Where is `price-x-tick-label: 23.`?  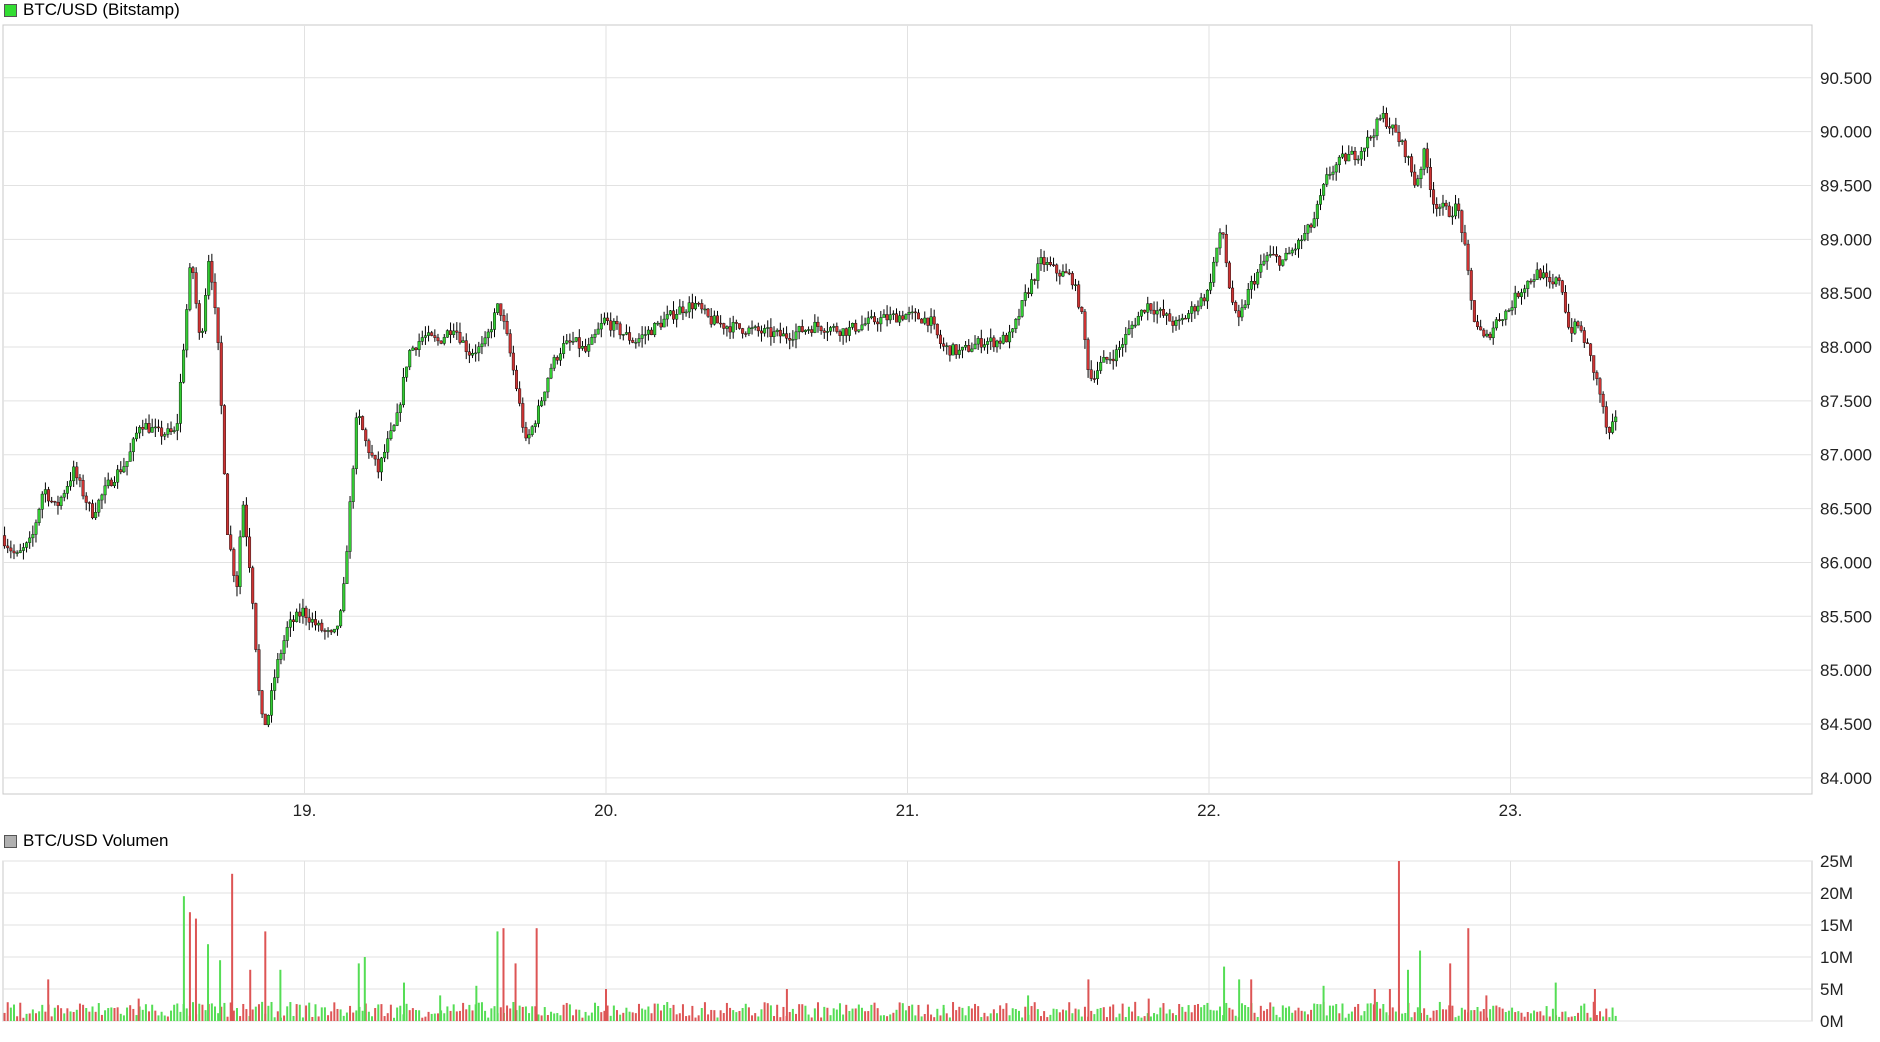
price-x-tick-label: 23. is located at coordinates (1511, 810).